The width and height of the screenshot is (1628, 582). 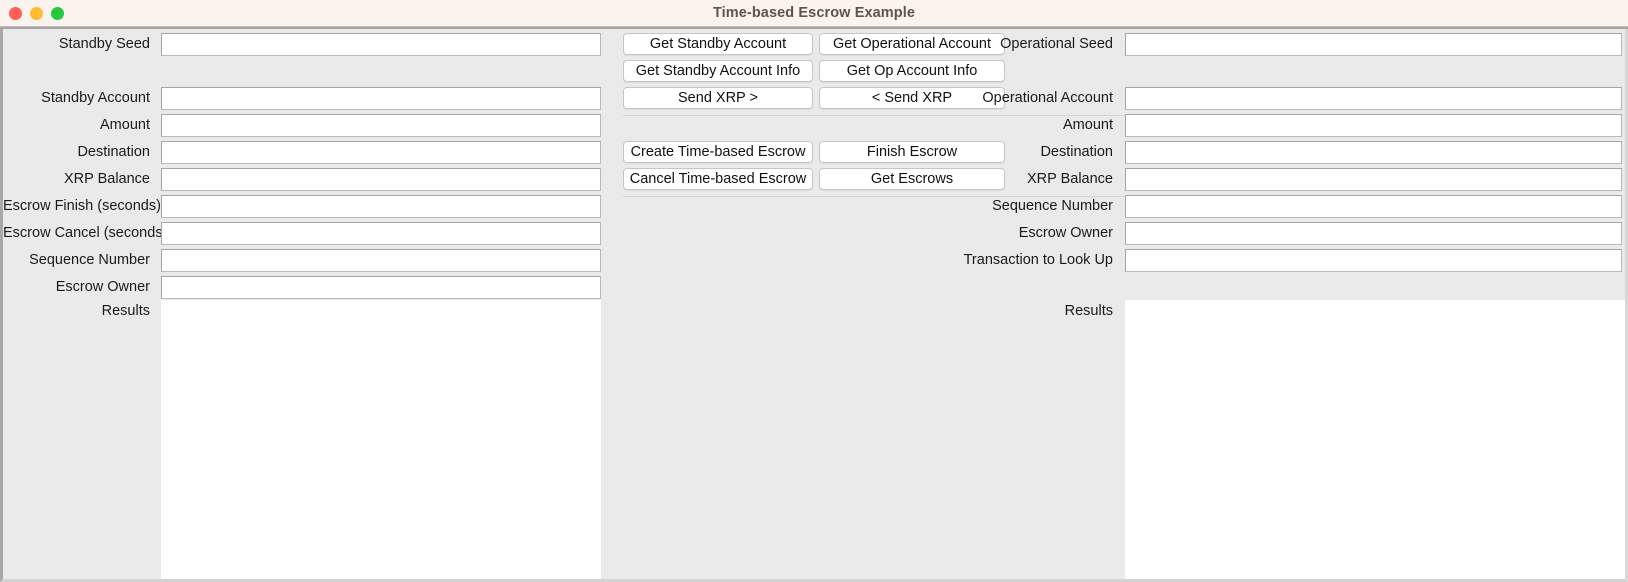 I want to click on button-get-operational-account: Get Operational Account, so click(x=912, y=44).